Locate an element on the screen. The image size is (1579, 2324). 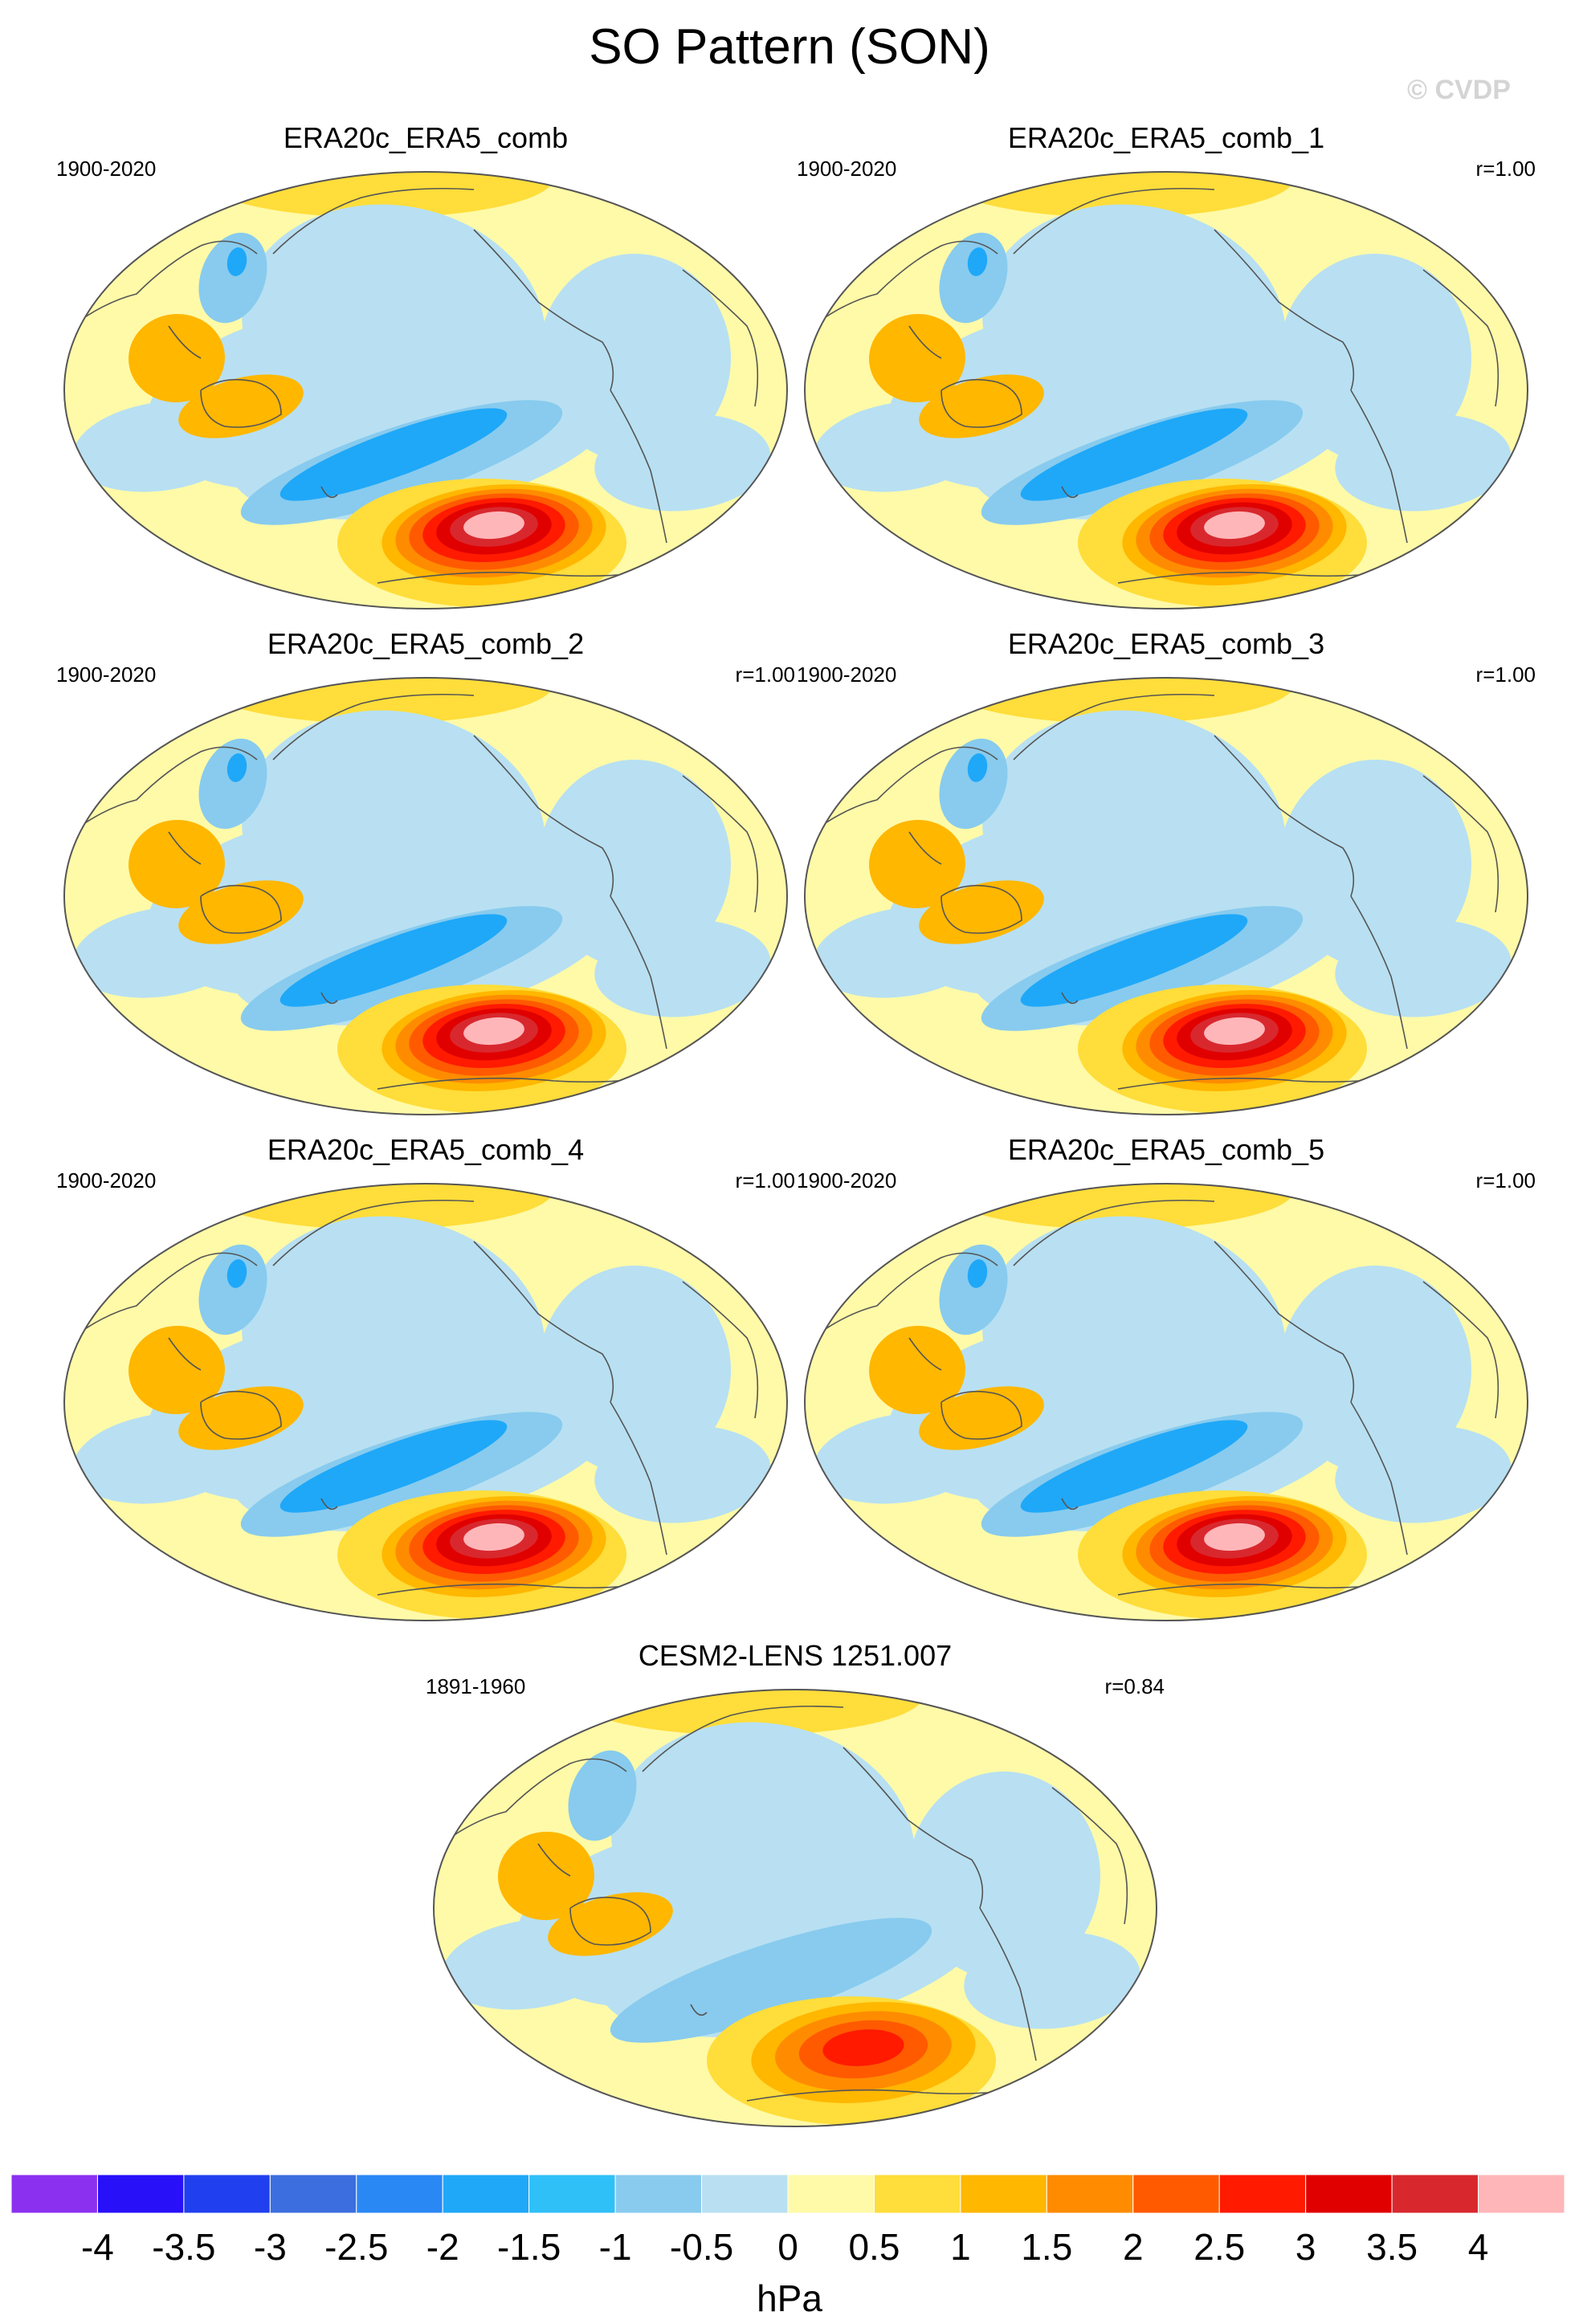
panel-title: ERA20c_ERA5_comb is located at coordinates (426, 137).